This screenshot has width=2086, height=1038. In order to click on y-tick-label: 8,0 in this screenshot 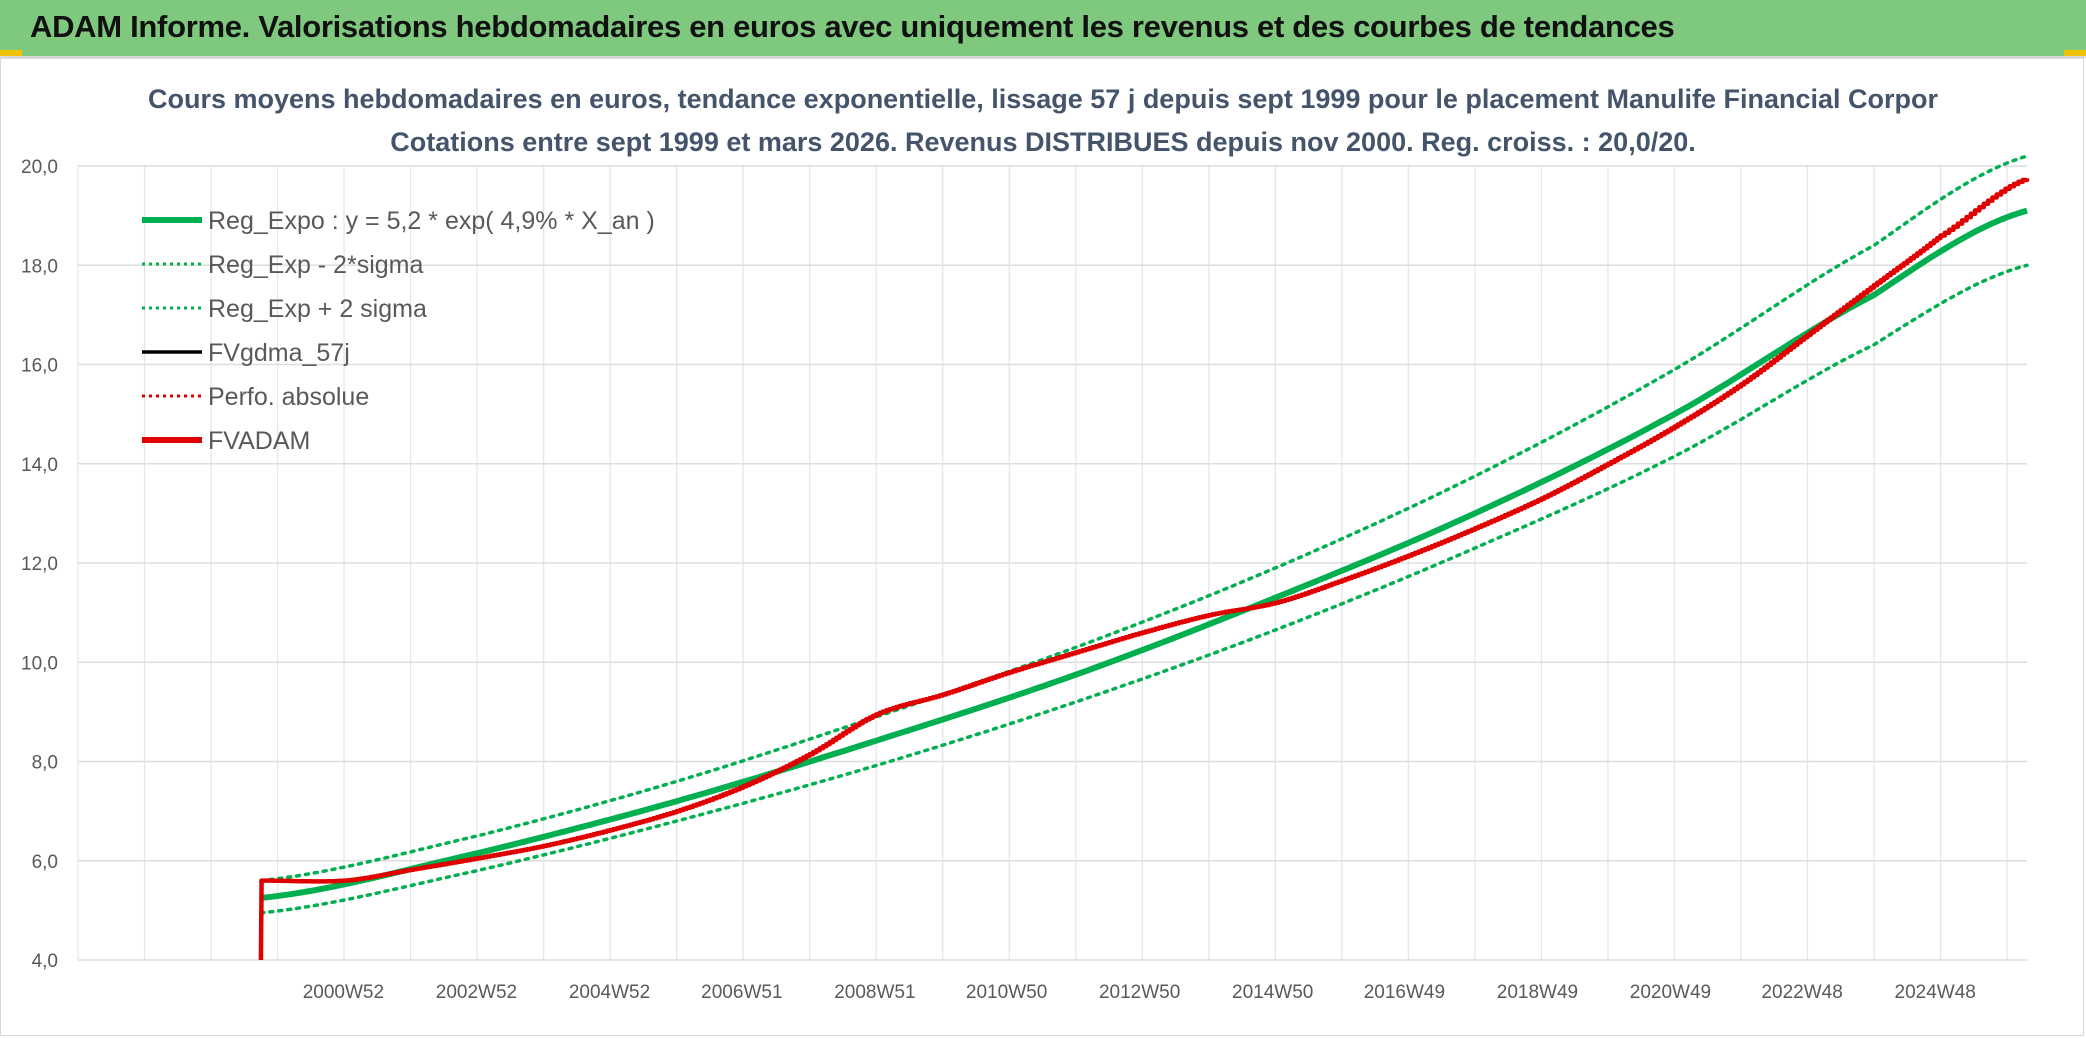, I will do `click(45, 763)`.